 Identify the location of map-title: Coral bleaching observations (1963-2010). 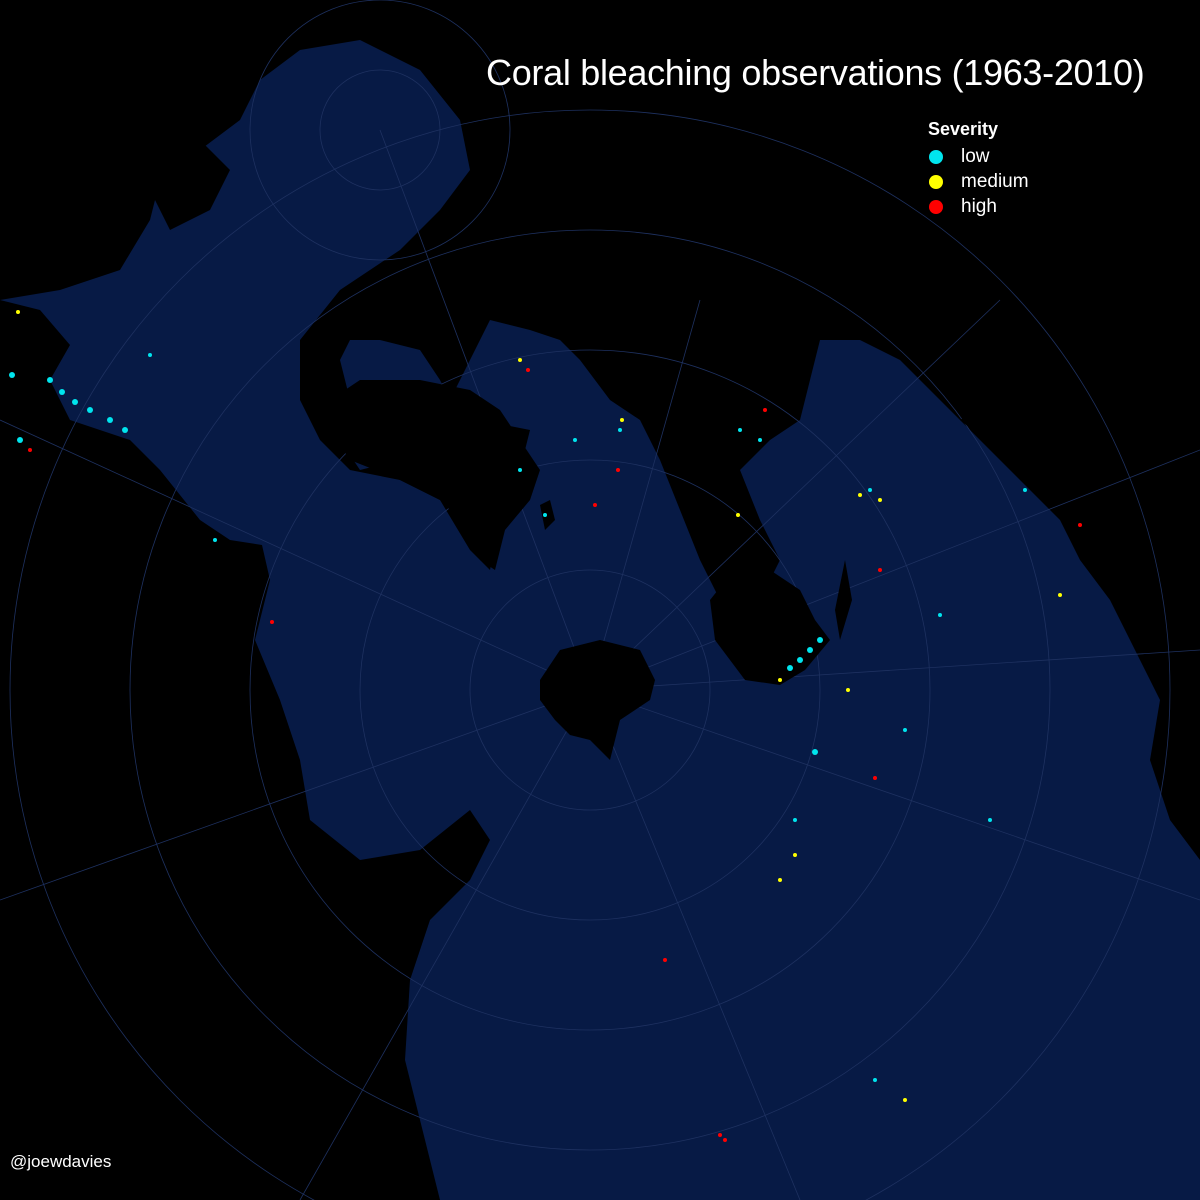
(815, 72).